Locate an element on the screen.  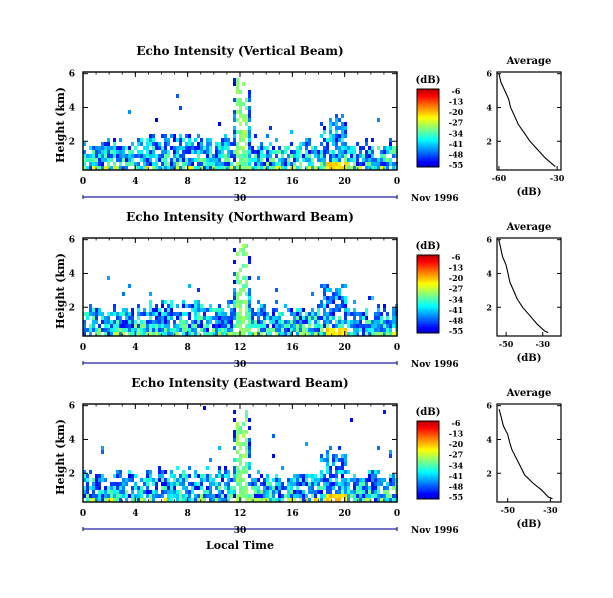
x-tick-label: 12 is located at coordinates (240, 182).